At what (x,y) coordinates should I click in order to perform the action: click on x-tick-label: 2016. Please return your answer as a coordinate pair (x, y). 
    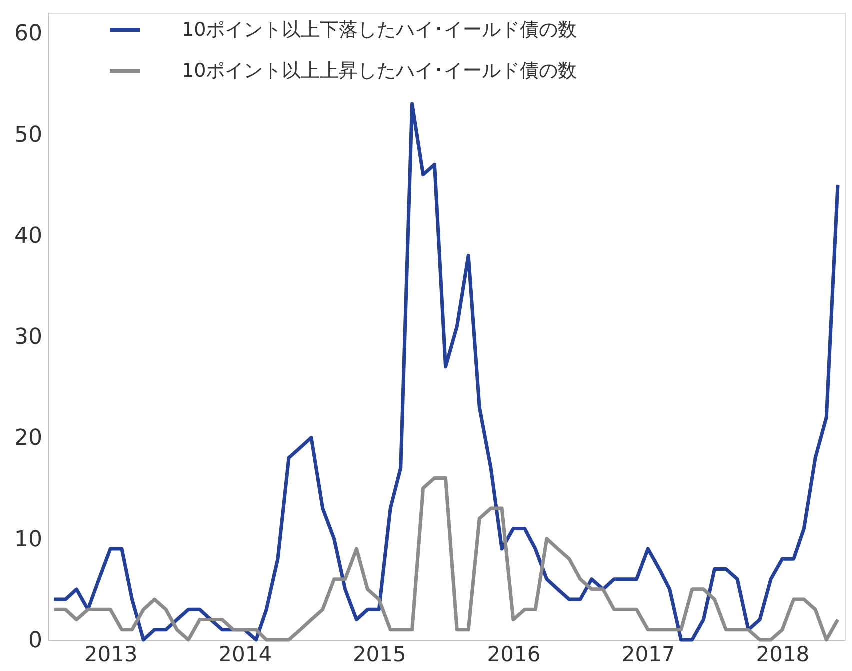
    Looking at the image, I should click on (514, 654).